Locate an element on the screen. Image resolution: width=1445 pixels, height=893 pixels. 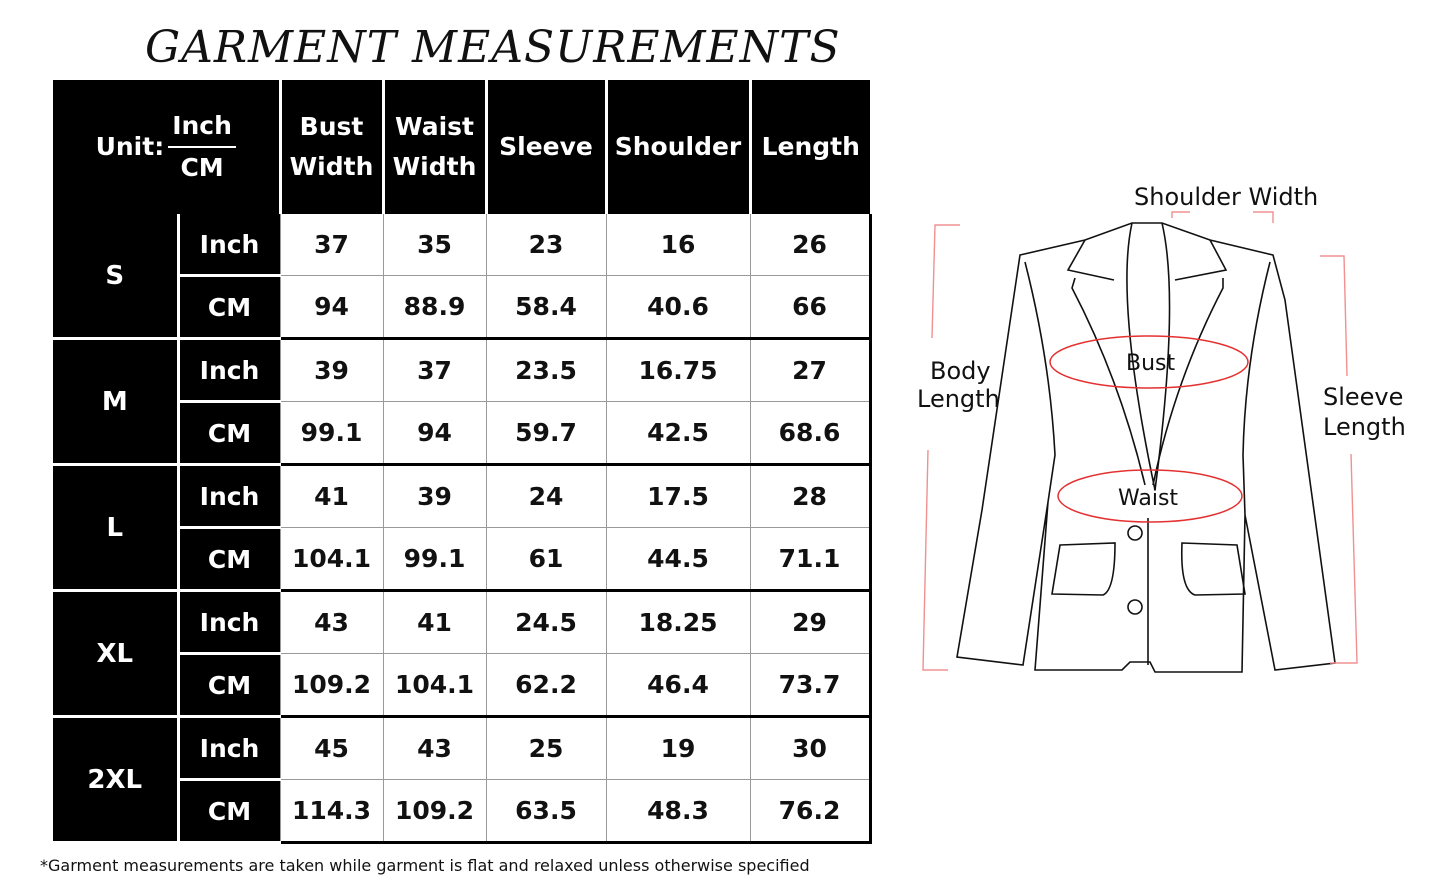
sleeve-length-label-1: Sleeve is located at coordinates (1363, 397).